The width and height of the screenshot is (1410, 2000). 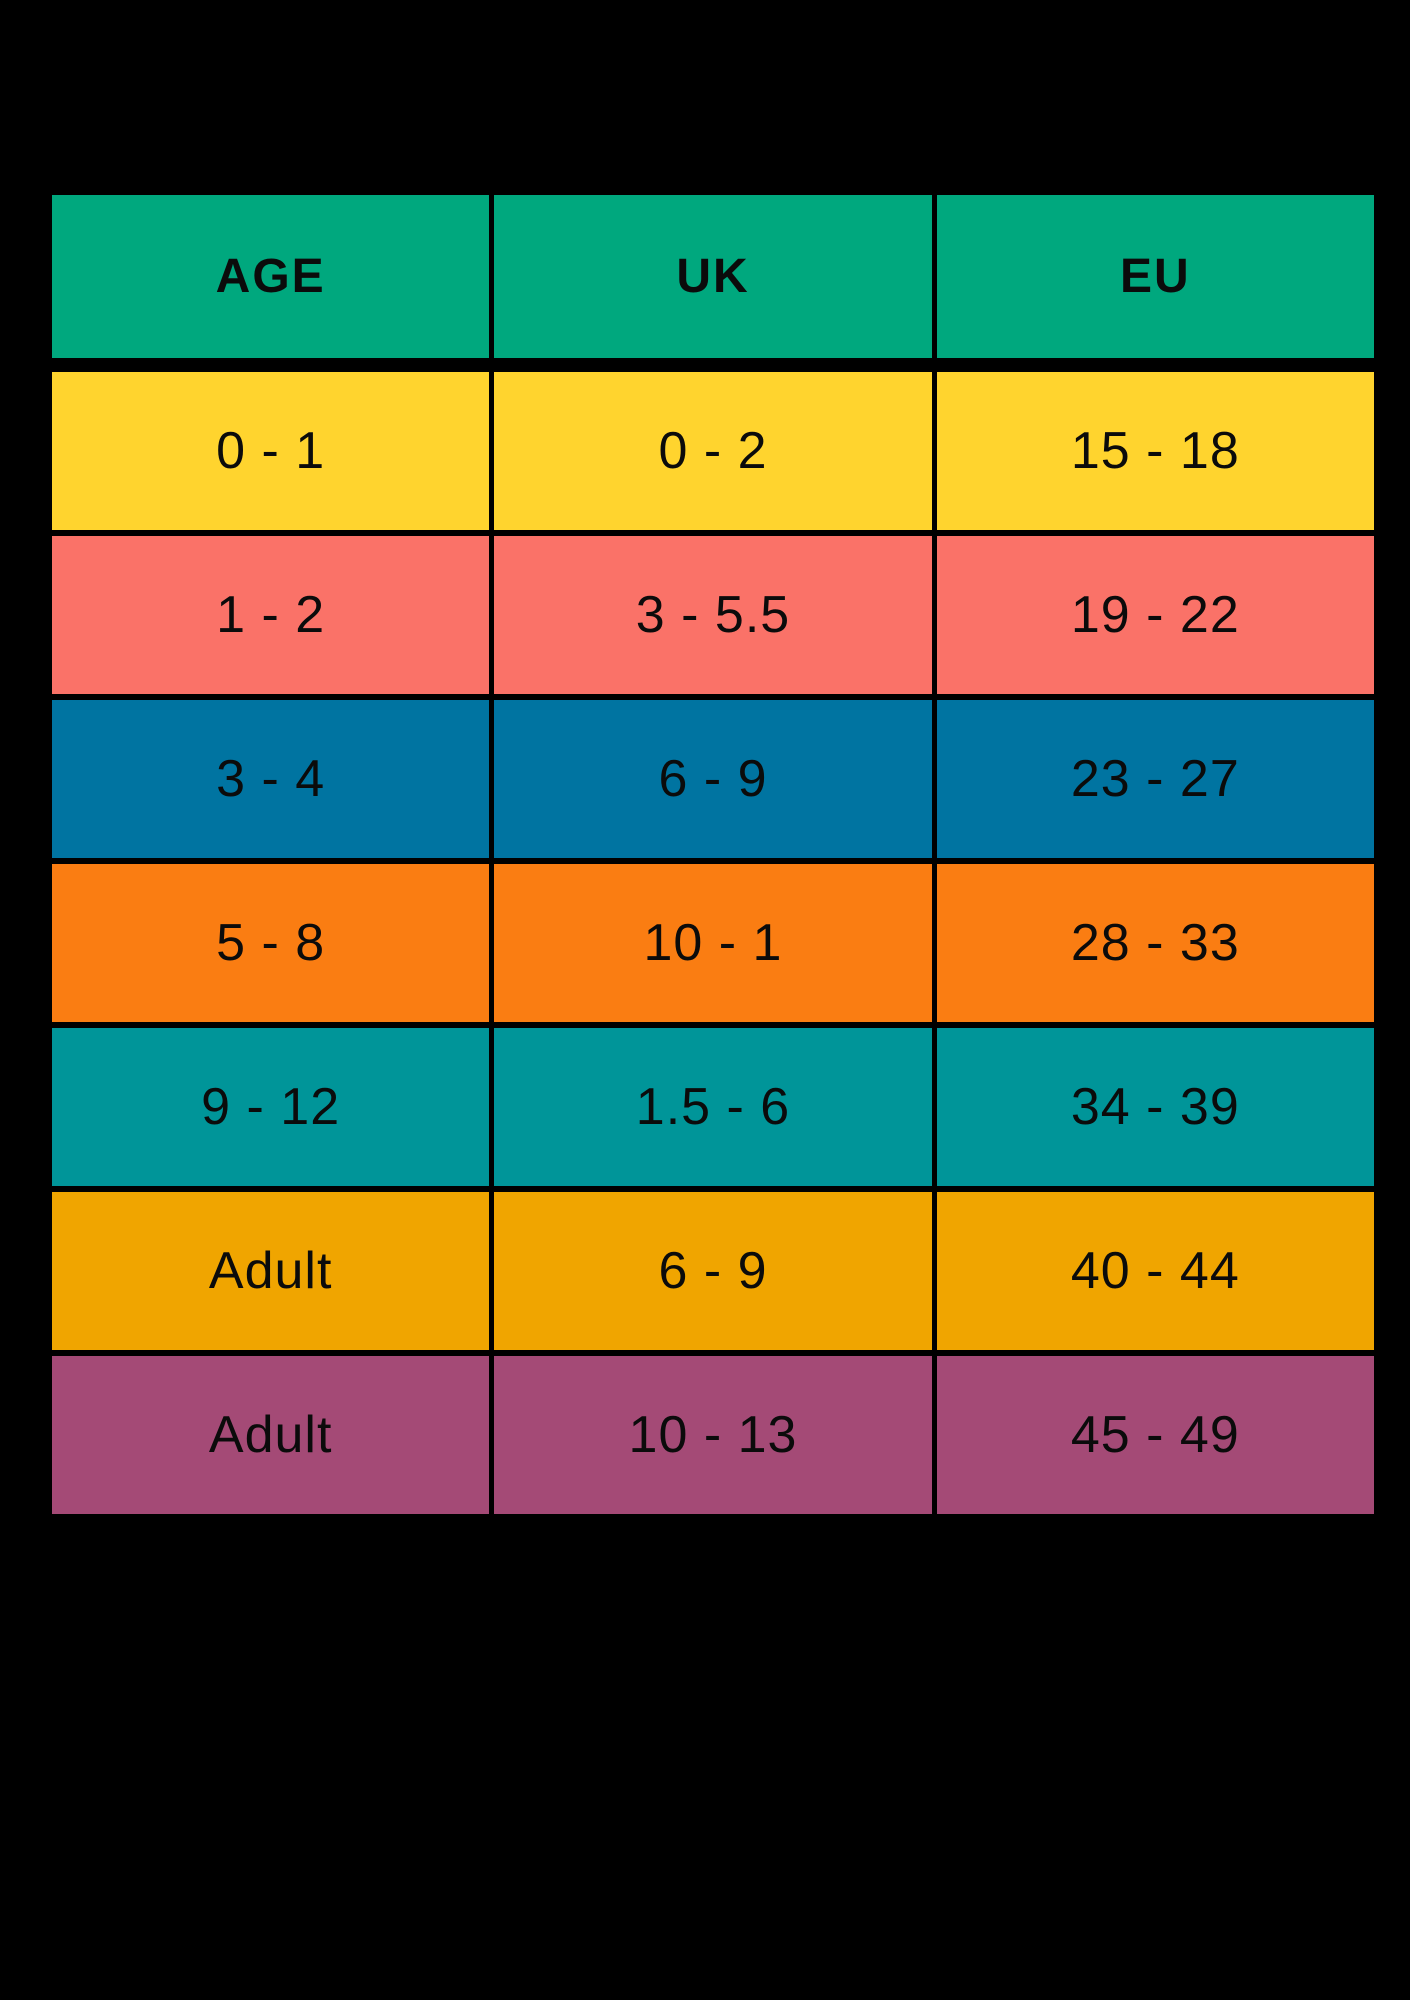 What do you see at coordinates (273, 615) in the screenshot?
I see `age-cell: 1 - 2` at bounding box center [273, 615].